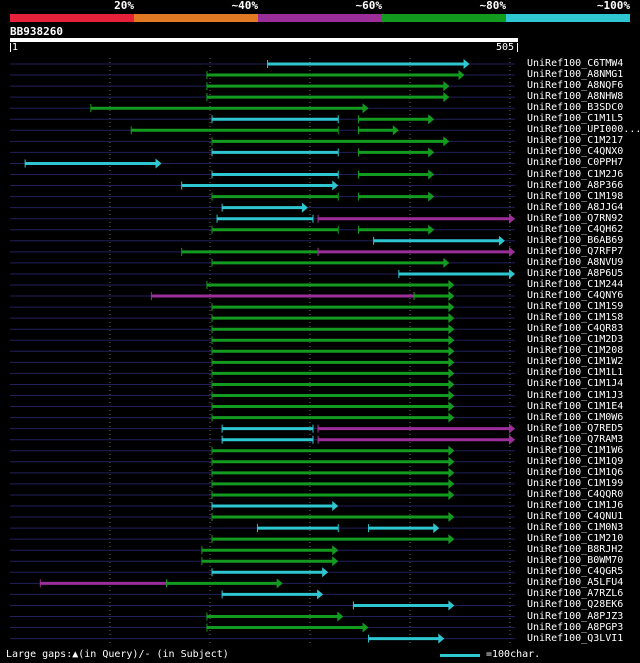  I want to click on gaps-legend: Large gaps:▲(in Query)/- (in Subject), so click(117, 654).